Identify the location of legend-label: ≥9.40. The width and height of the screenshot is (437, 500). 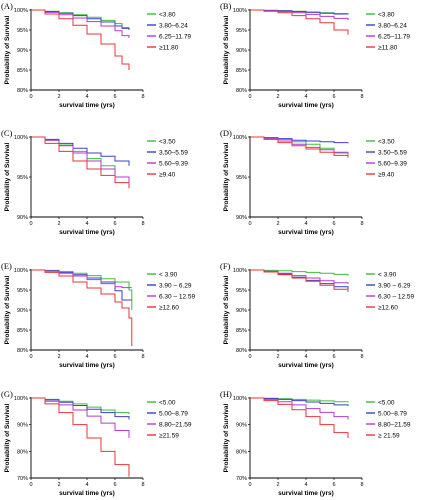
(167, 174).